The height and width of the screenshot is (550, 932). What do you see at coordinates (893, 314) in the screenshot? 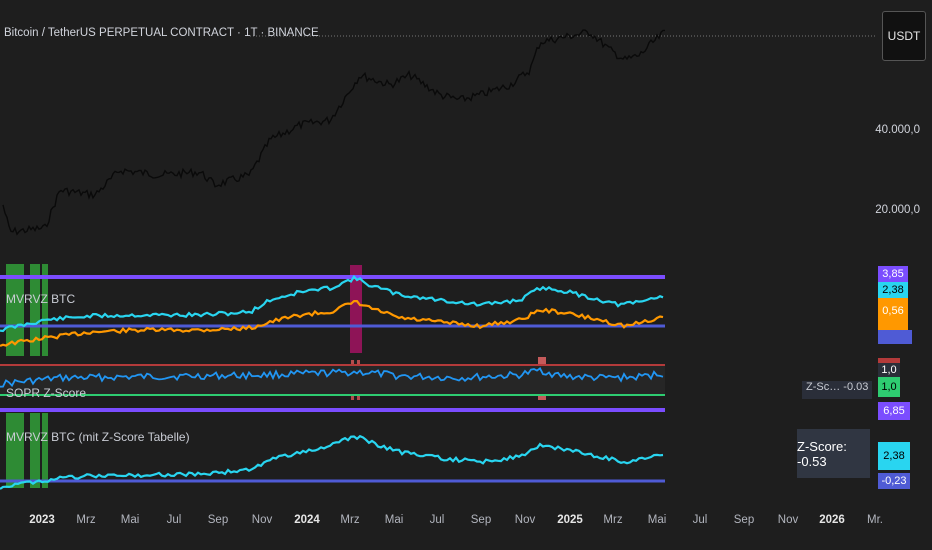
I see `value-tag-orange: 0,56` at bounding box center [893, 314].